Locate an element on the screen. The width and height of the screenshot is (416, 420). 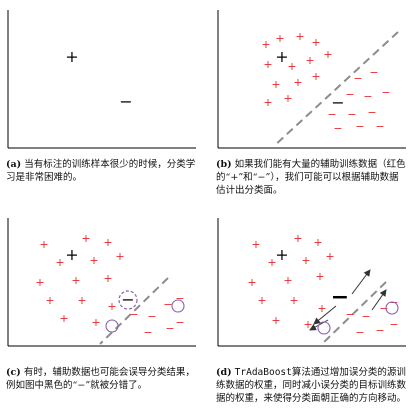
caption-c-text: 有时，辅助数据也可能会误导分类结果，例如图中黑色的“−”就被分错了。 is located at coordinates (100, 379).